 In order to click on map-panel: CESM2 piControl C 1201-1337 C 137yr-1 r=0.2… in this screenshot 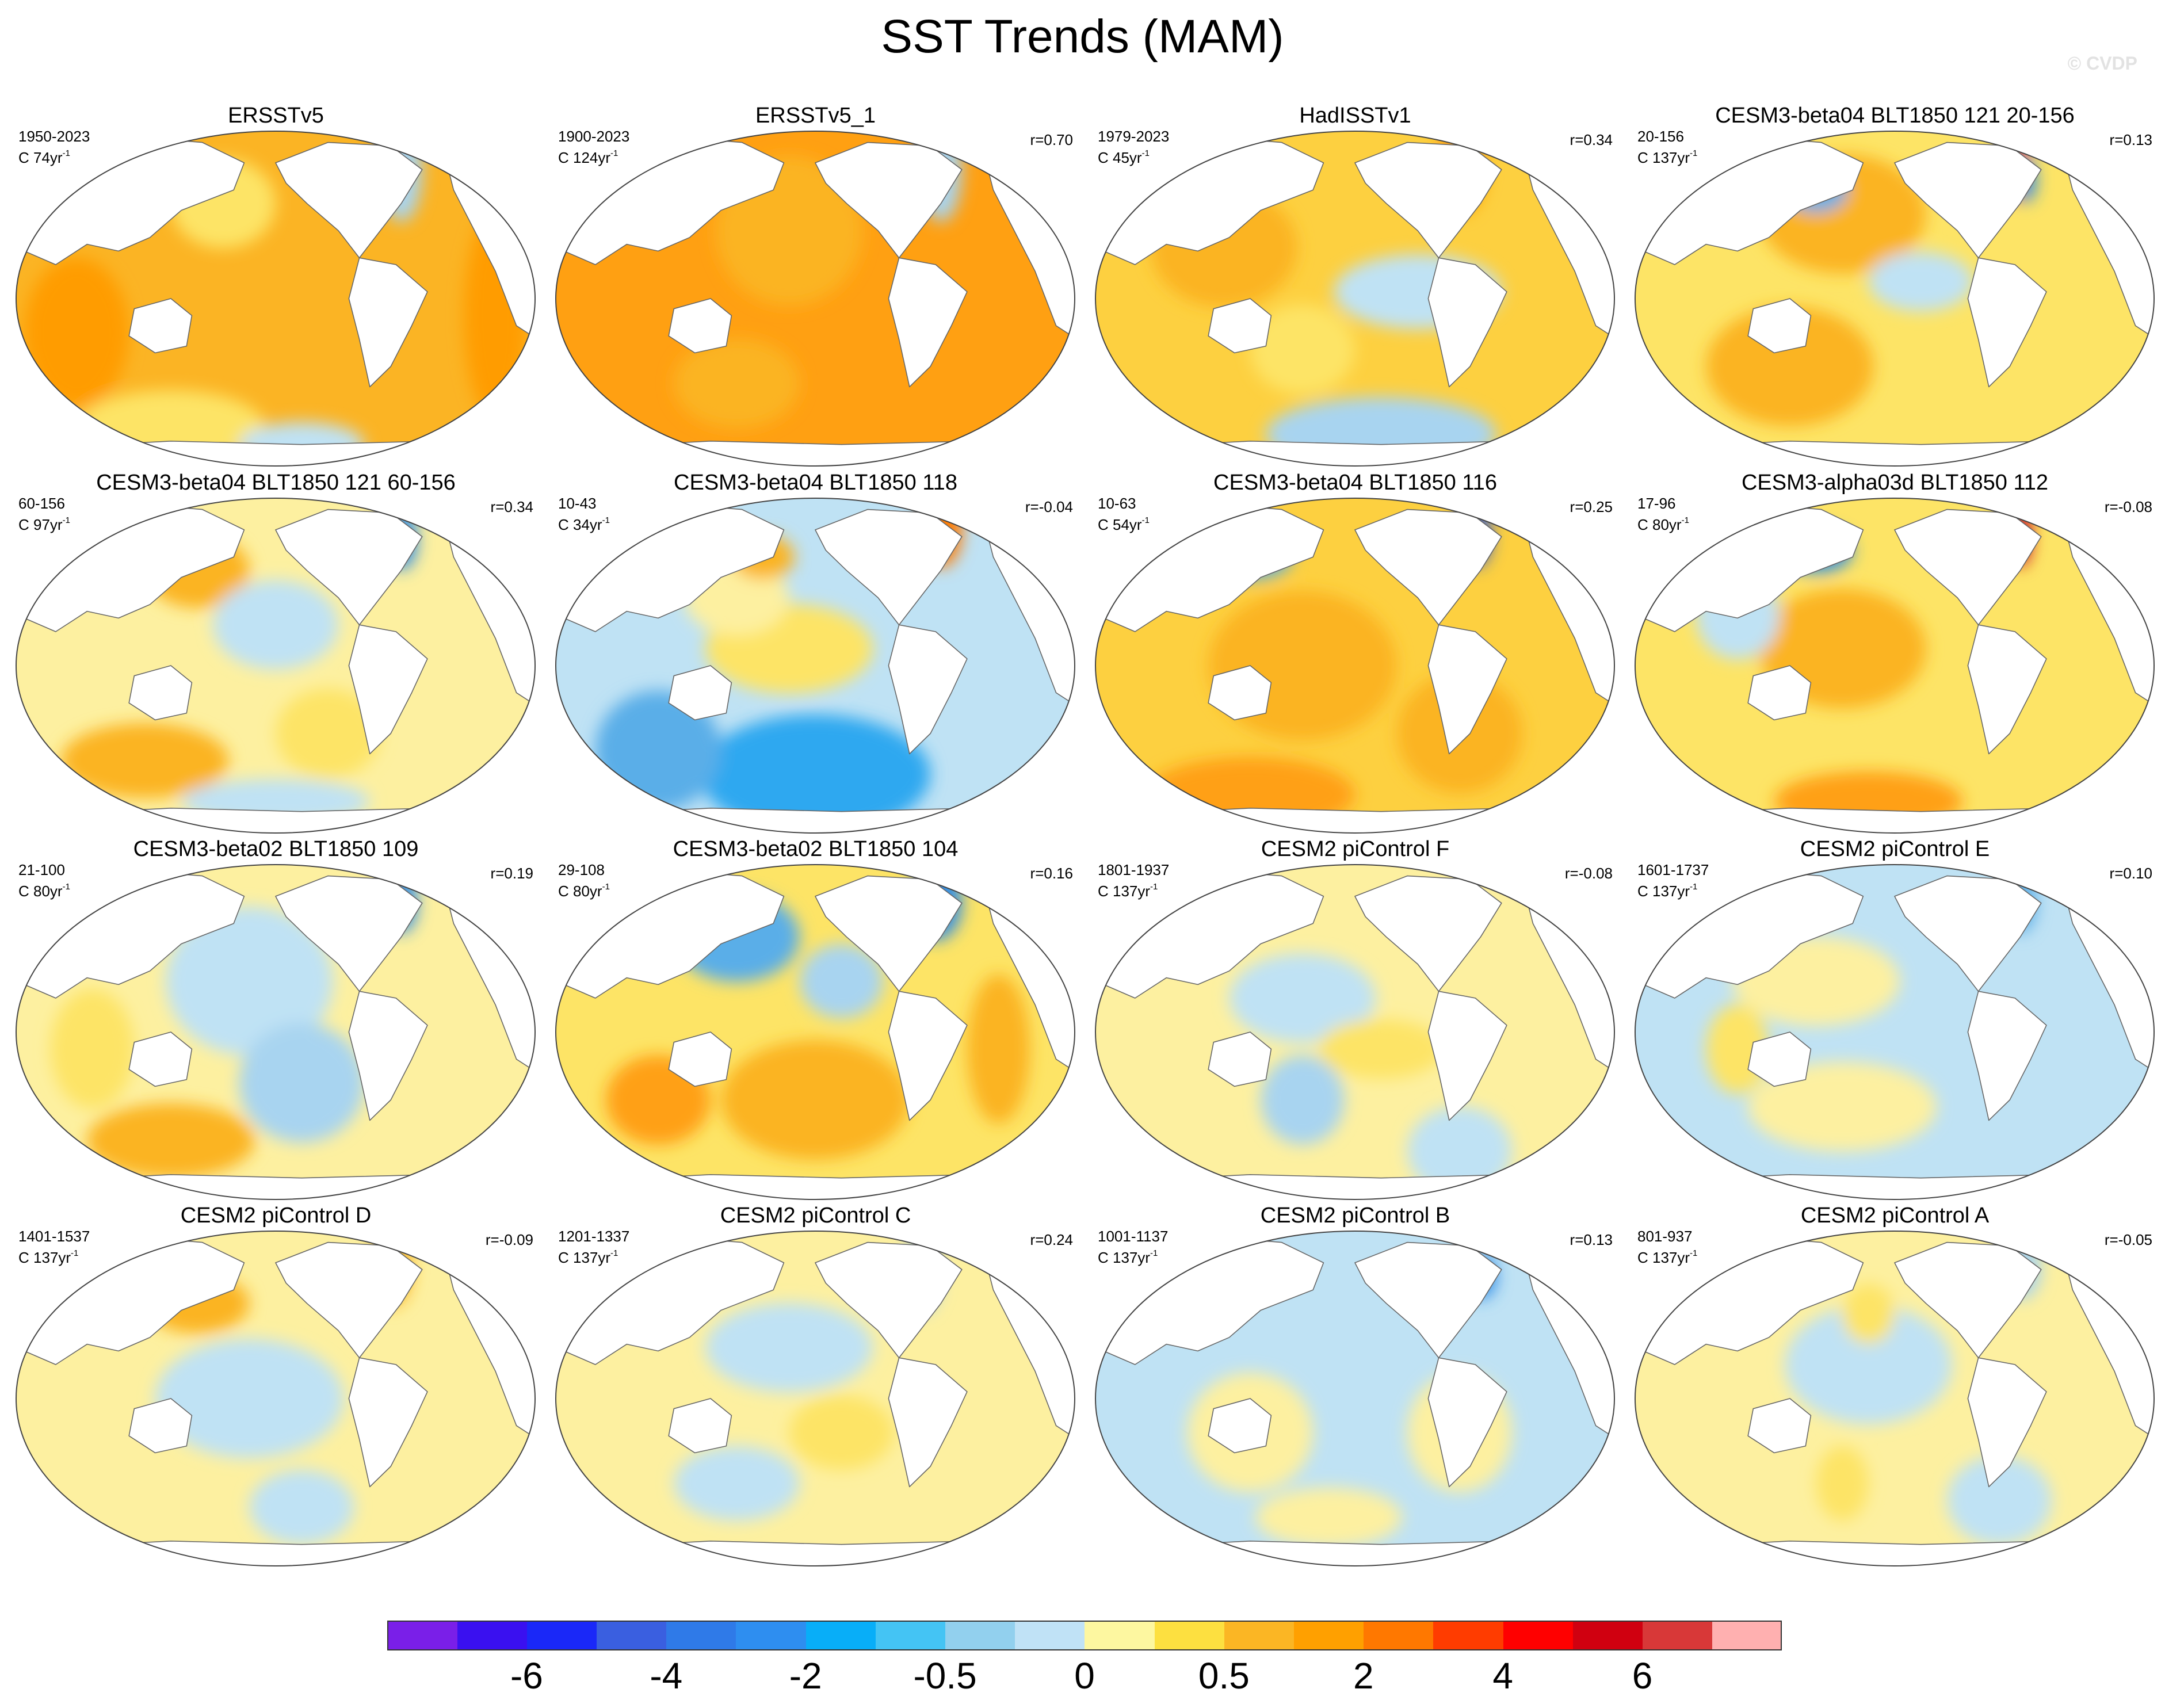, I will do `click(816, 1385)`.